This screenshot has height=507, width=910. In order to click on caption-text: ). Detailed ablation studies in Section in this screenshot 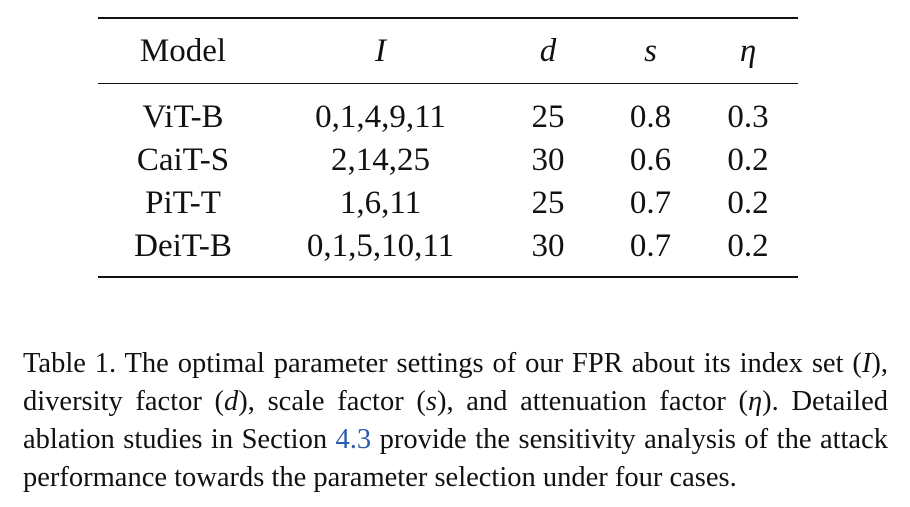, I will do `click(455, 420)`.